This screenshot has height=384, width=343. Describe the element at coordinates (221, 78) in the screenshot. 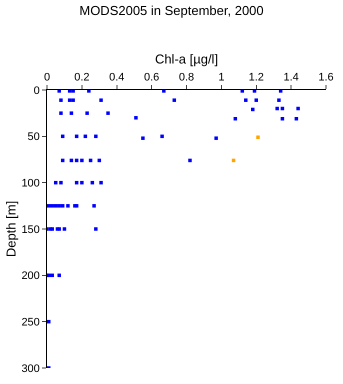

I see `x-tick-label: 1` at that location.